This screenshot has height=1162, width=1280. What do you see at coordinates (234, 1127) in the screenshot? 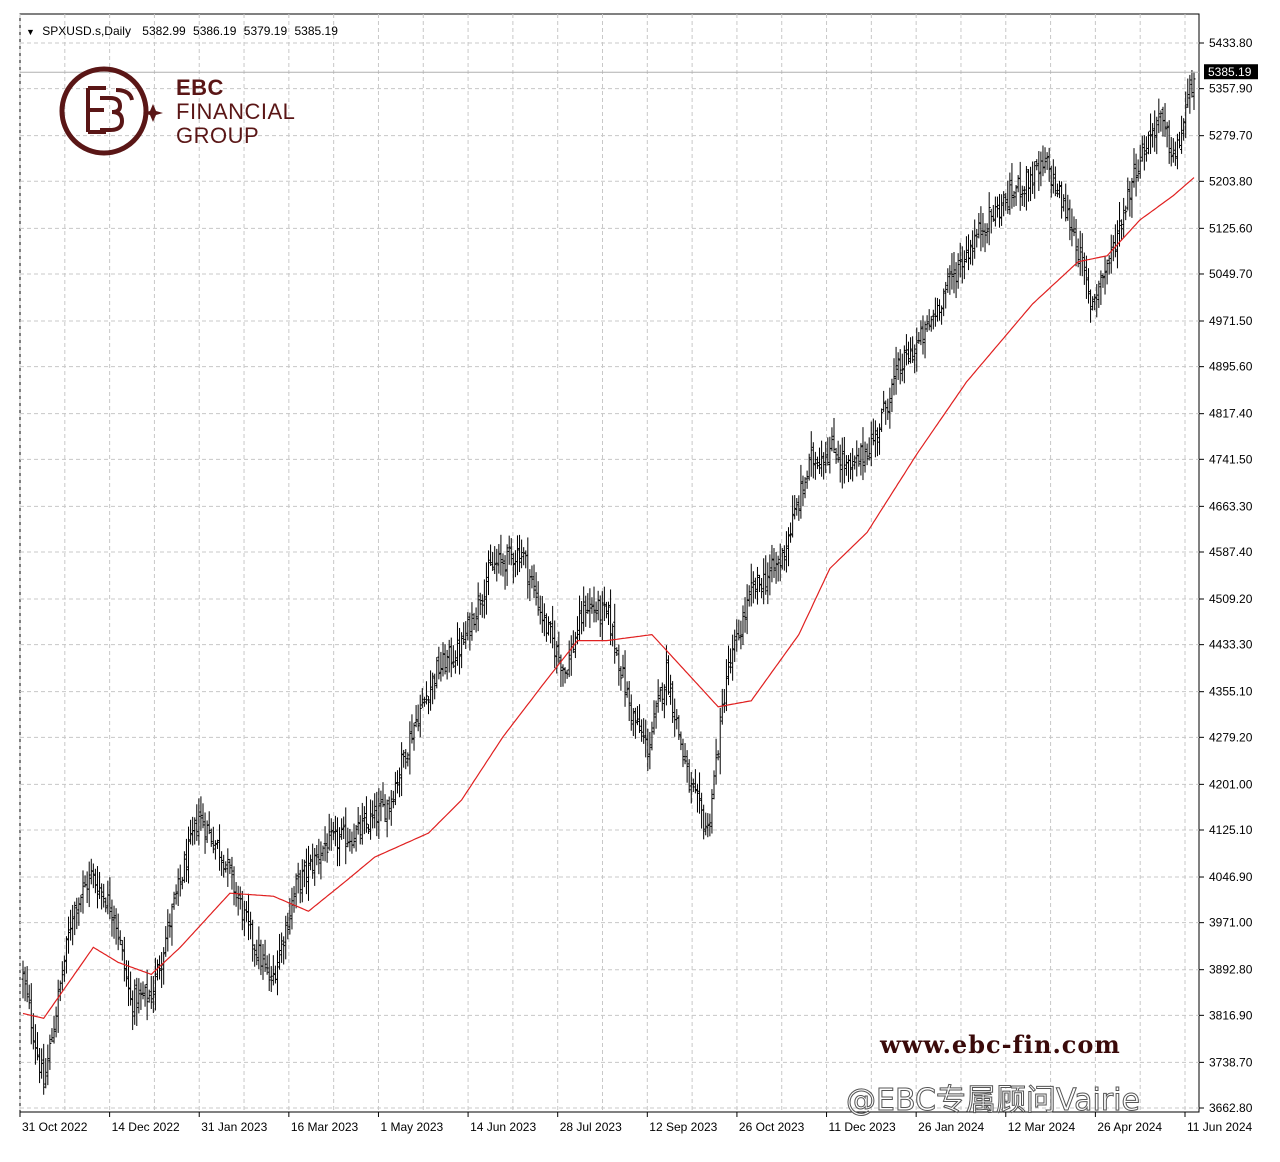
I see `x-tick-label: 31 Jan 2023` at bounding box center [234, 1127].